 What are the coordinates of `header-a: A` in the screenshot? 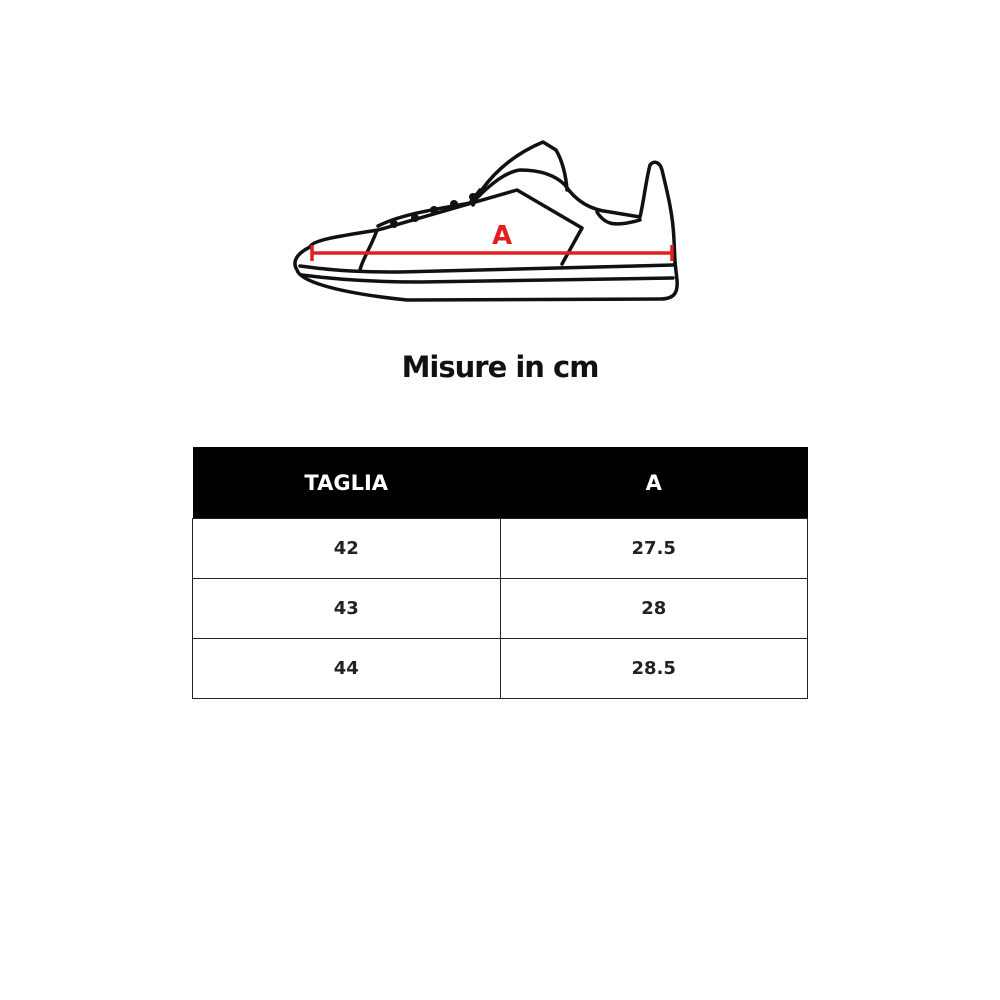 It's located at (654, 483).